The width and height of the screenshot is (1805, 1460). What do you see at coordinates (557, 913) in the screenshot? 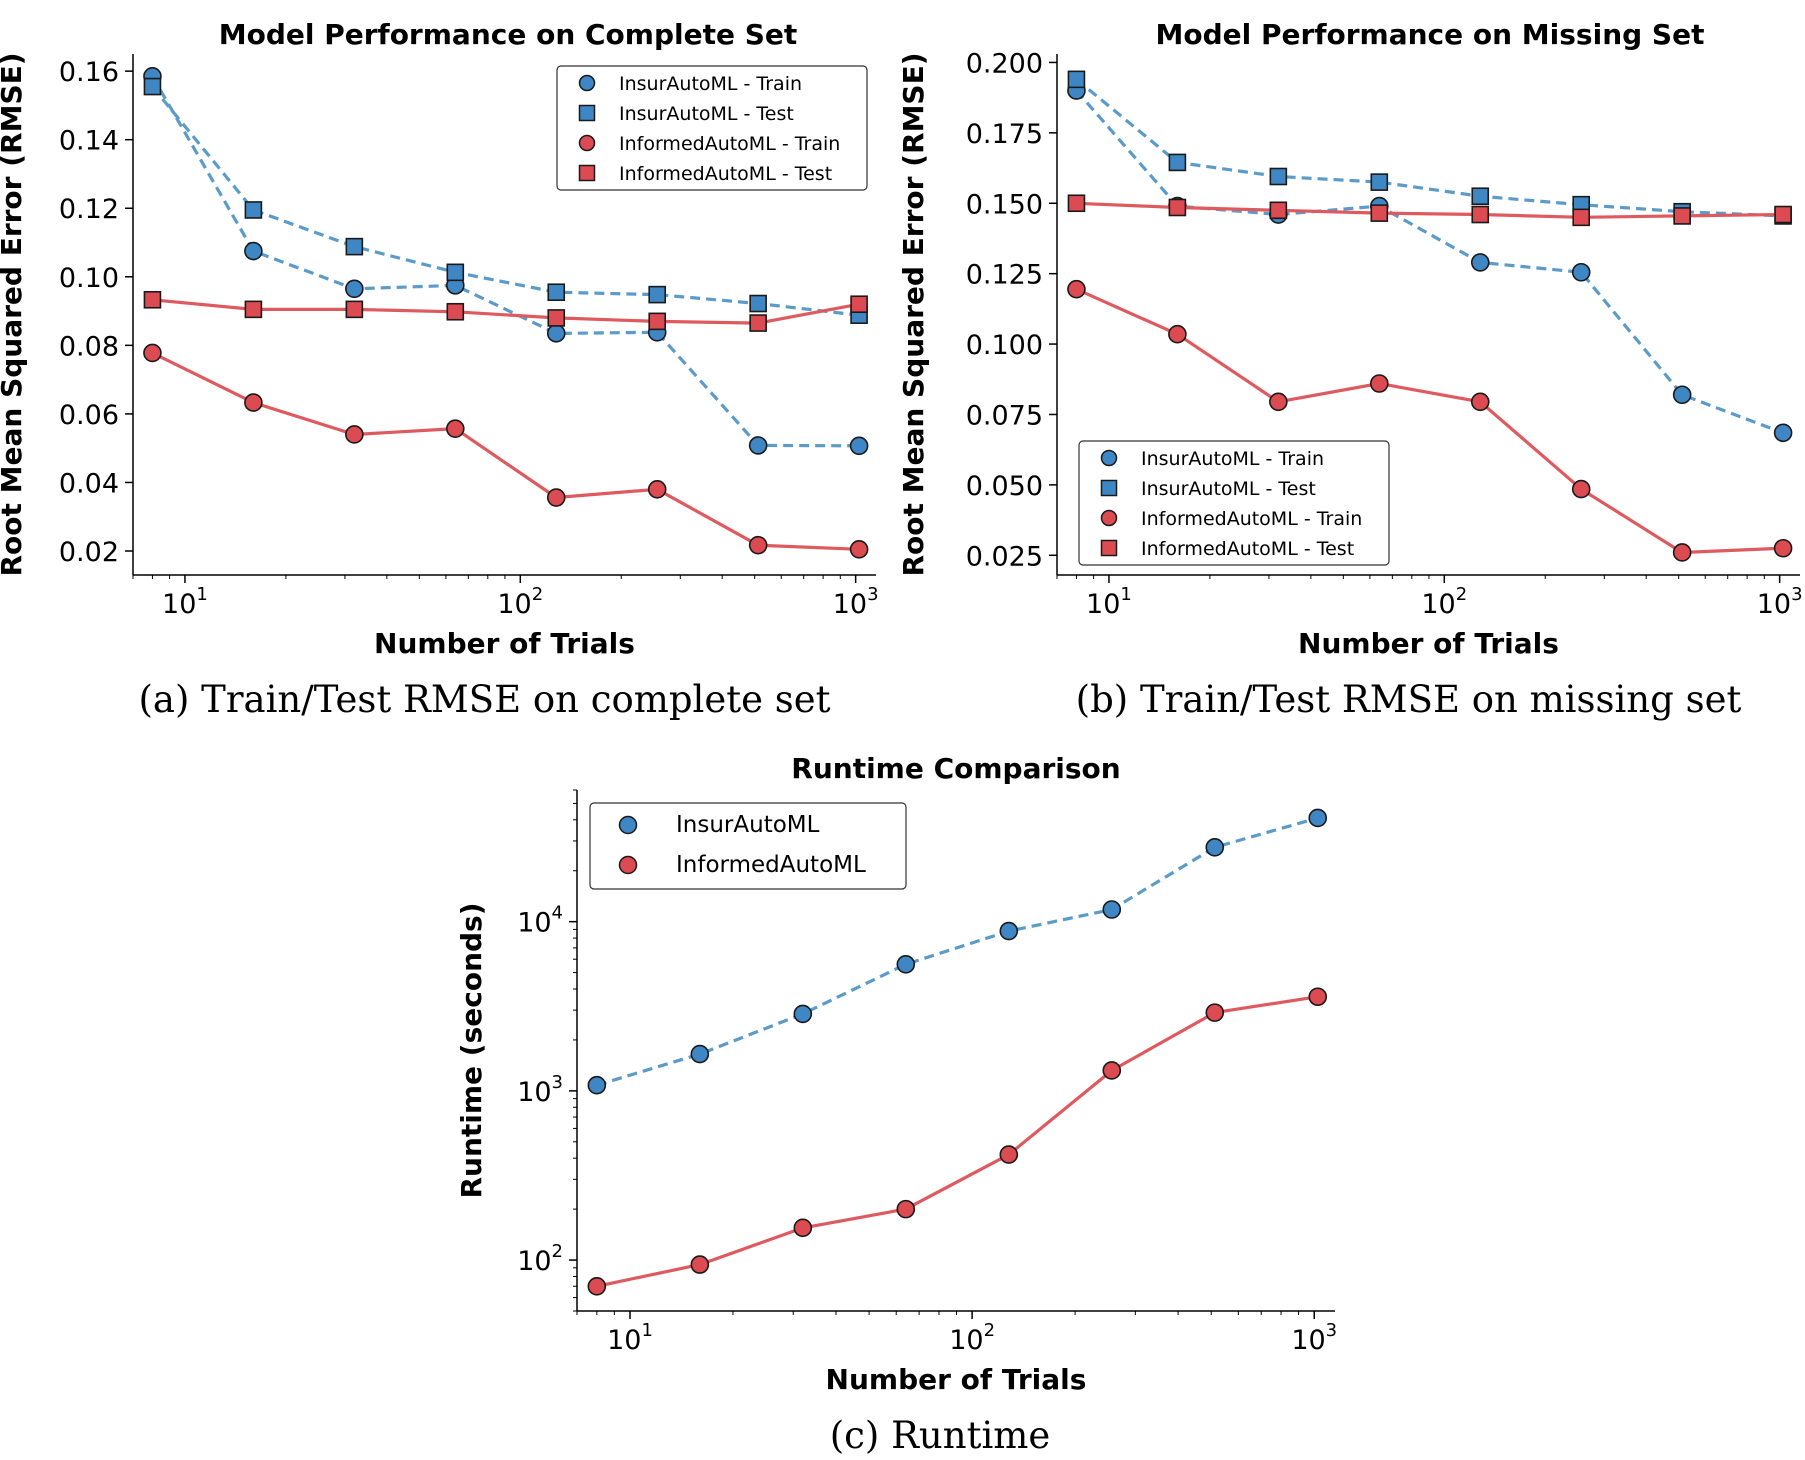
I see `y-tick-label-exp: 4` at bounding box center [557, 913].